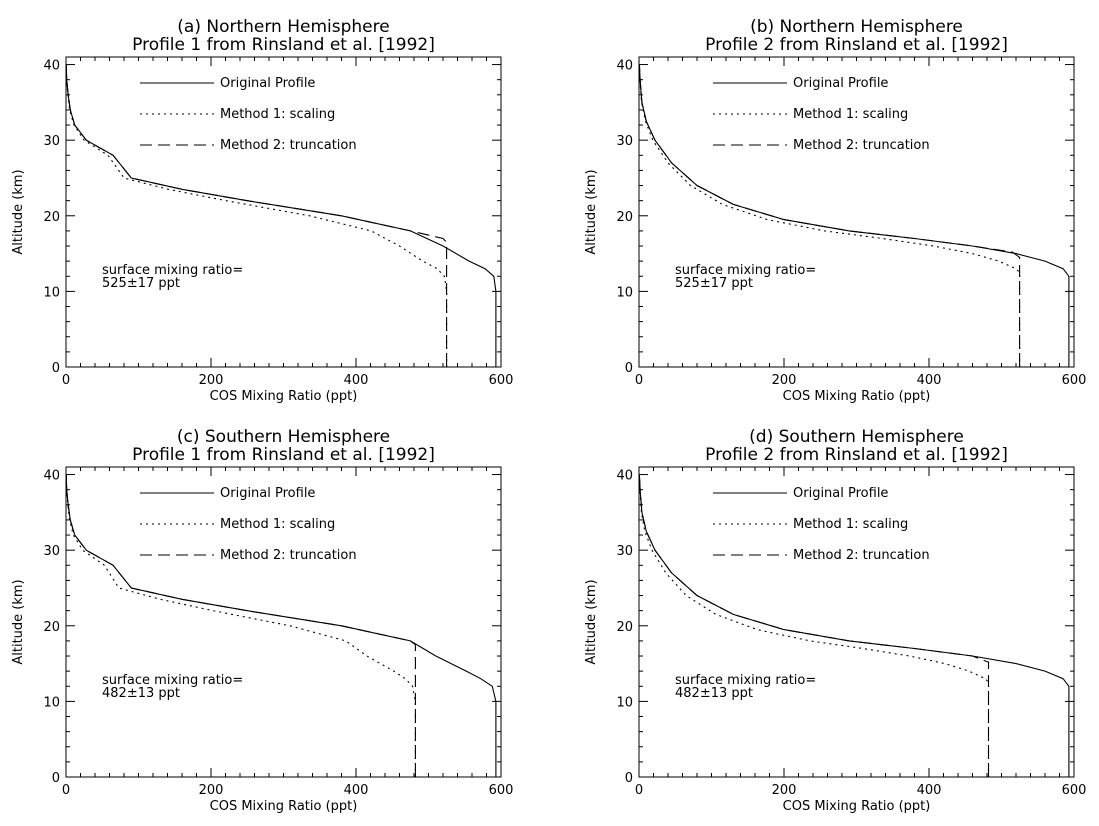 Image resolution: width=1099 pixels, height=826 pixels. What do you see at coordinates (856, 437) in the screenshot?
I see `chart-title: (d) Southern Hemisphere` at bounding box center [856, 437].